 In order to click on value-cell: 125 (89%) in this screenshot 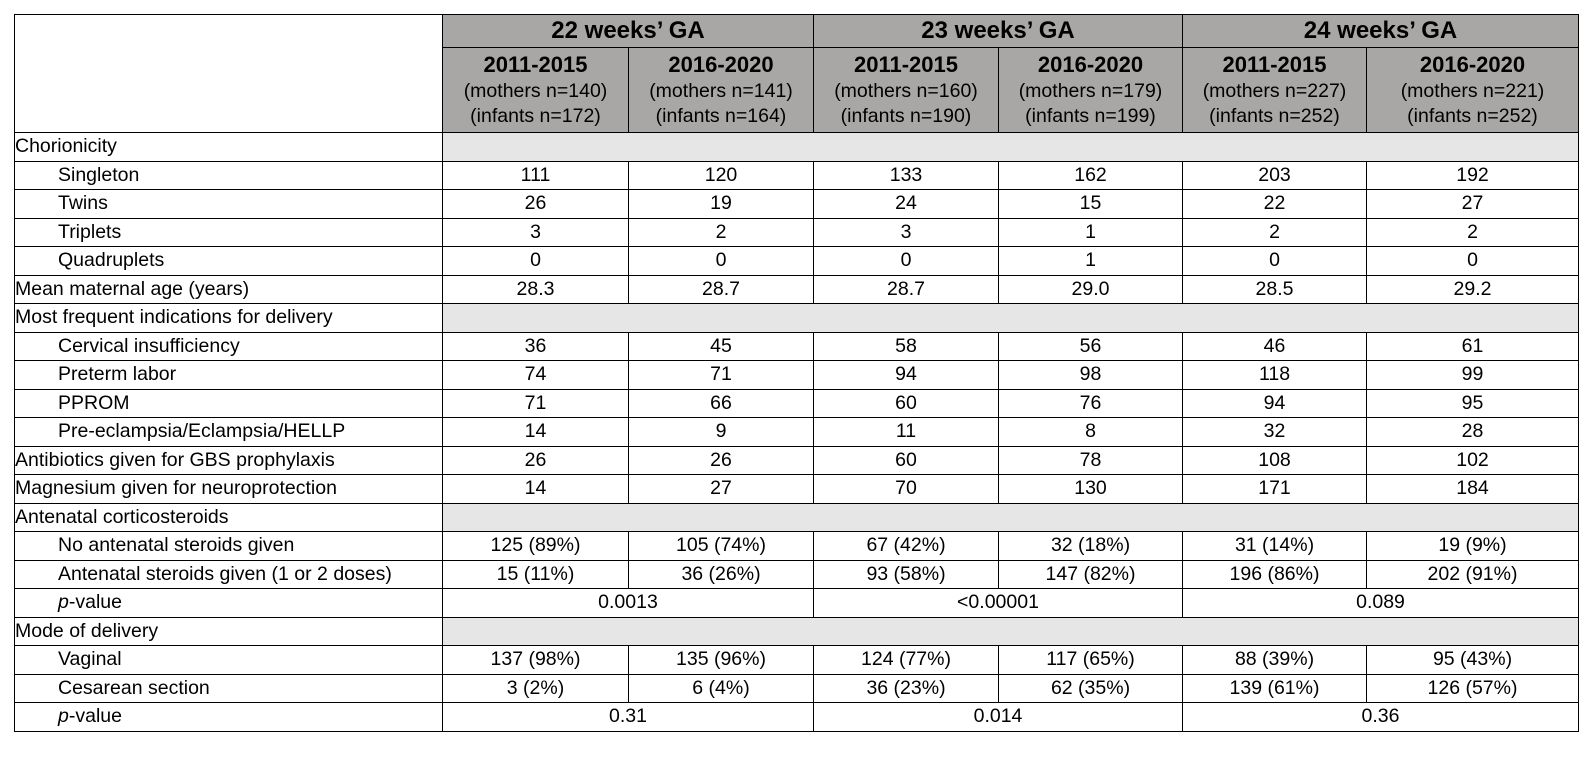, I will do `click(535, 546)`.